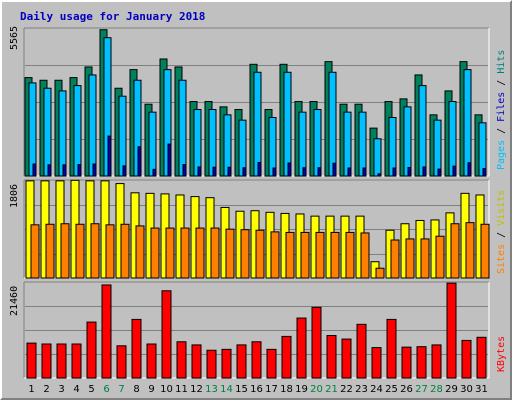 The height and width of the screenshot is (400, 512). Describe the element at coordinates (14, 38) in the screenshot. I see `hits-ymax-label: 5565` at that location.